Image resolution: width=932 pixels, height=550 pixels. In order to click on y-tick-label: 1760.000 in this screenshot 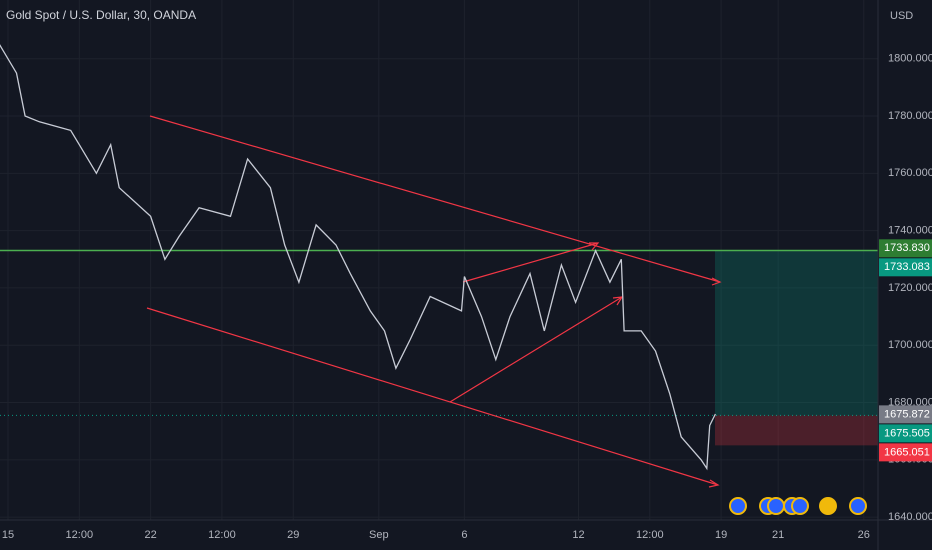, I will do `click(910, 173)`.